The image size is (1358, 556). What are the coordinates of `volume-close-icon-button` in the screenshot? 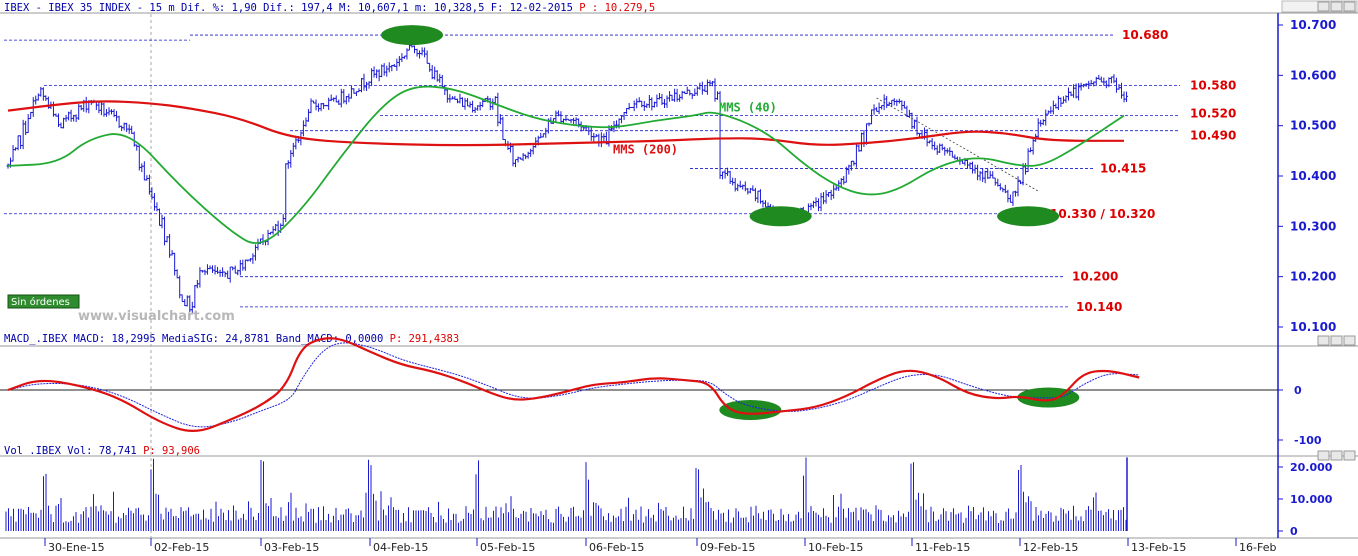 It's located at (1349, 455).